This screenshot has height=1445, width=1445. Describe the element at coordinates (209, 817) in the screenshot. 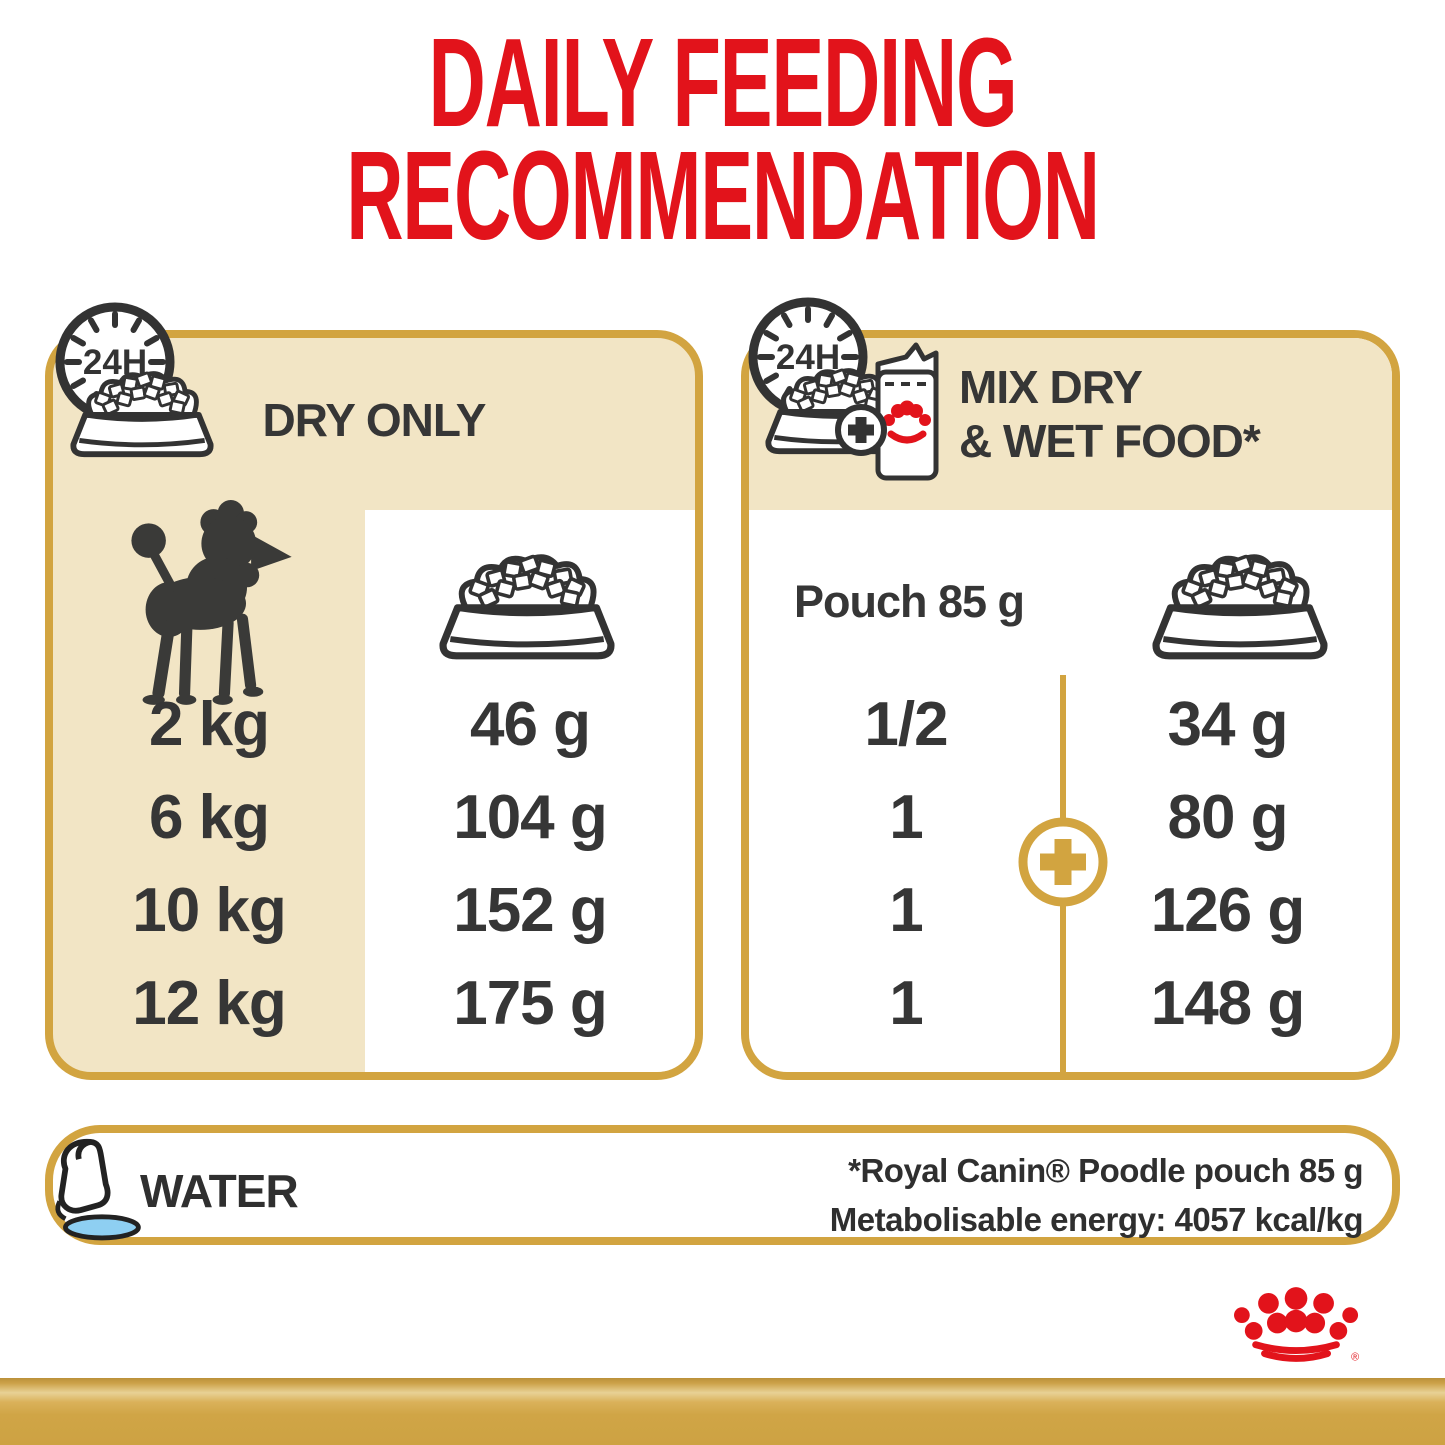

I see `dog-weight: 6 kg` at that location.